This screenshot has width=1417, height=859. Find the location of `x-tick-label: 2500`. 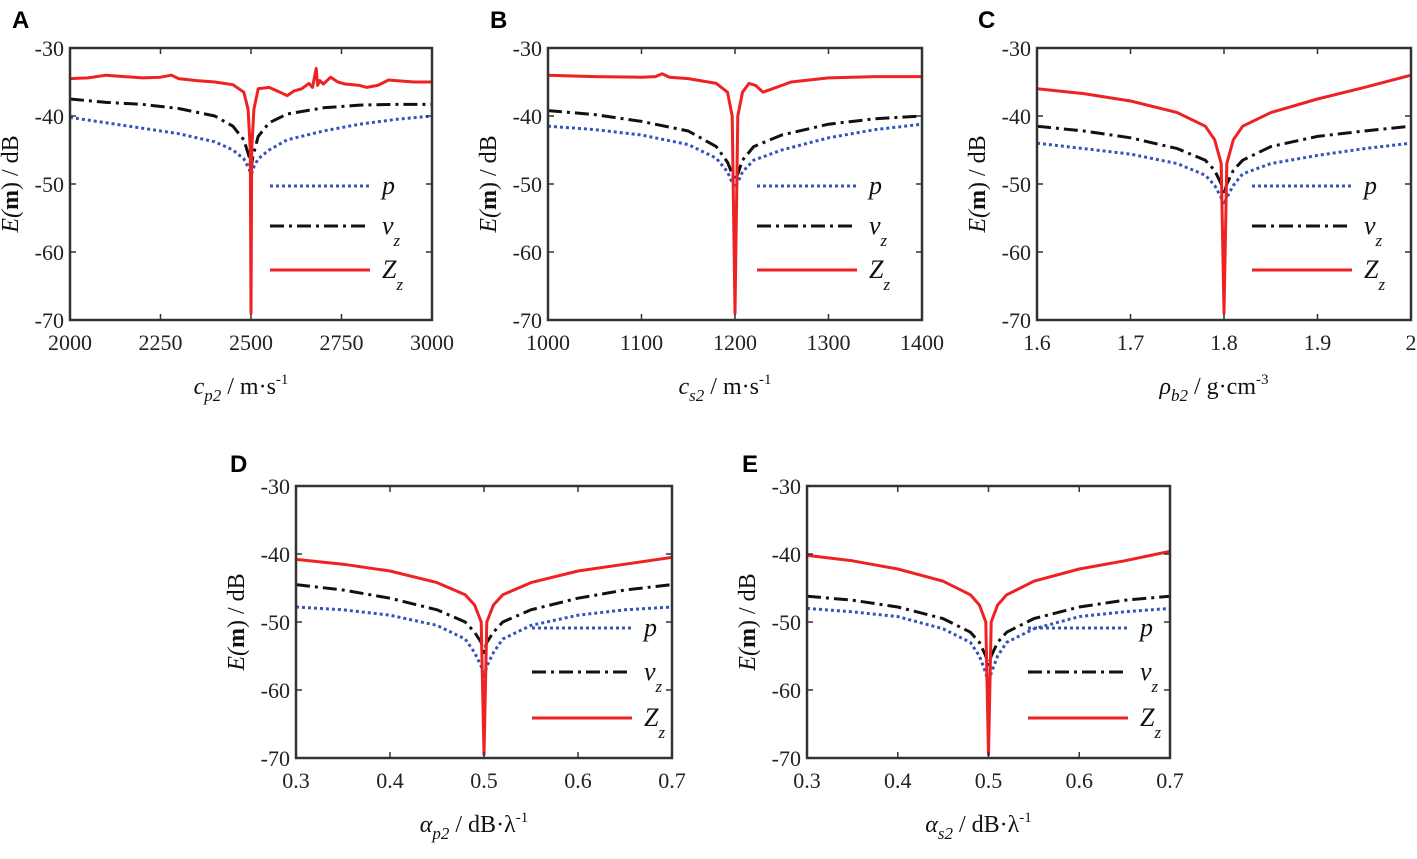

x-tick-label: 2500 is located at coordinates (251, 342).